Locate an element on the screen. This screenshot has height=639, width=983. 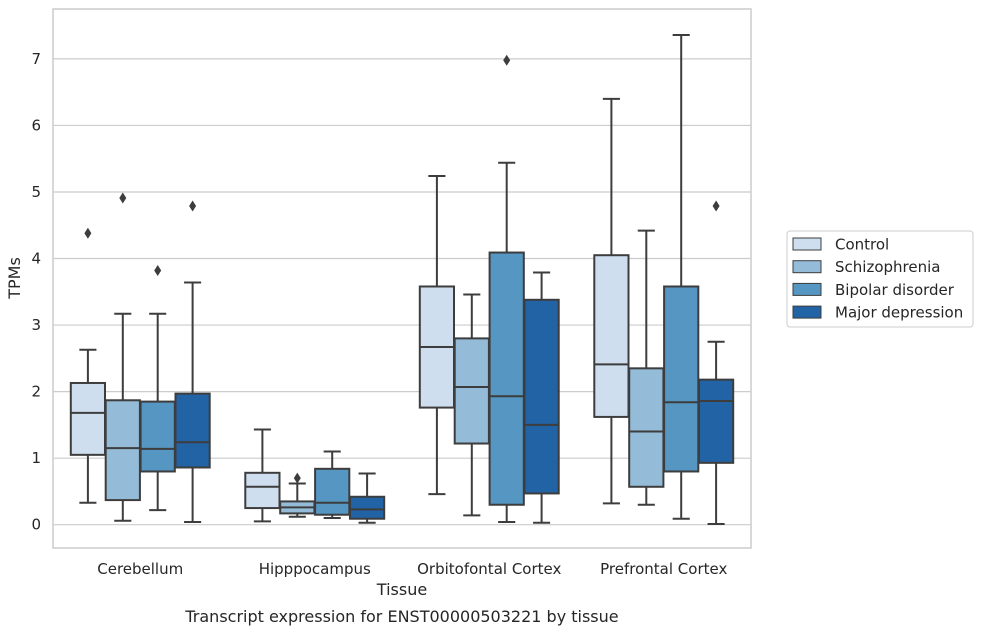
legend-frame is located at coordinates (880, 279).